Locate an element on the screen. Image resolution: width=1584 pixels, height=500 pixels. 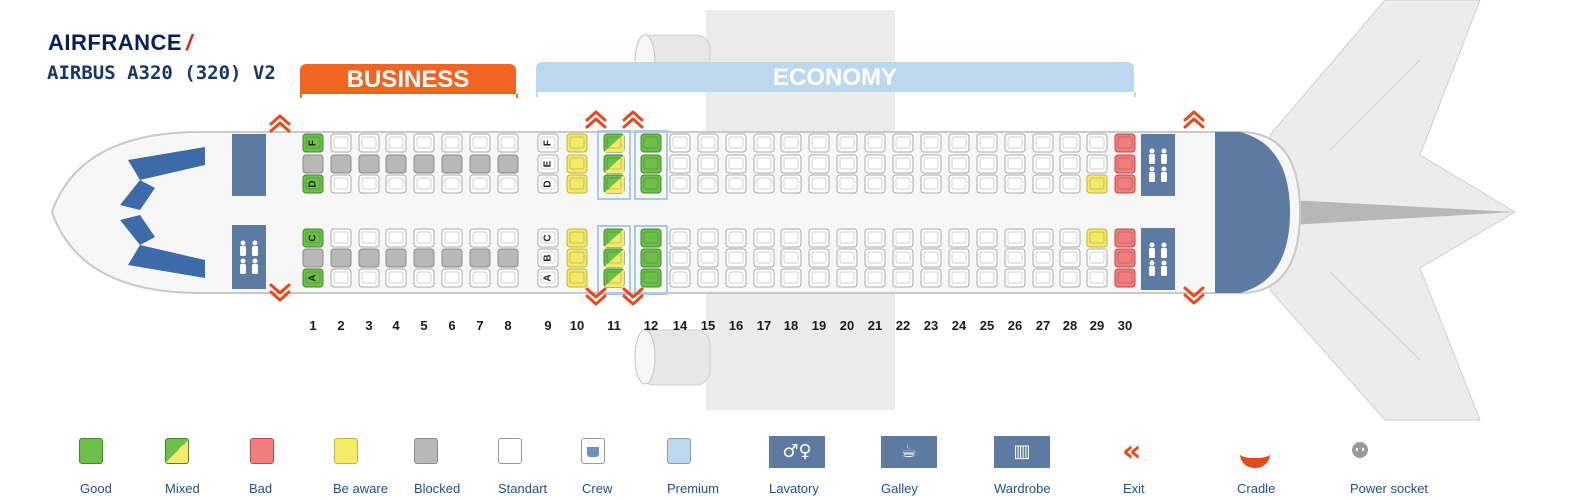
seat: E is located at coordinates (548, 164).